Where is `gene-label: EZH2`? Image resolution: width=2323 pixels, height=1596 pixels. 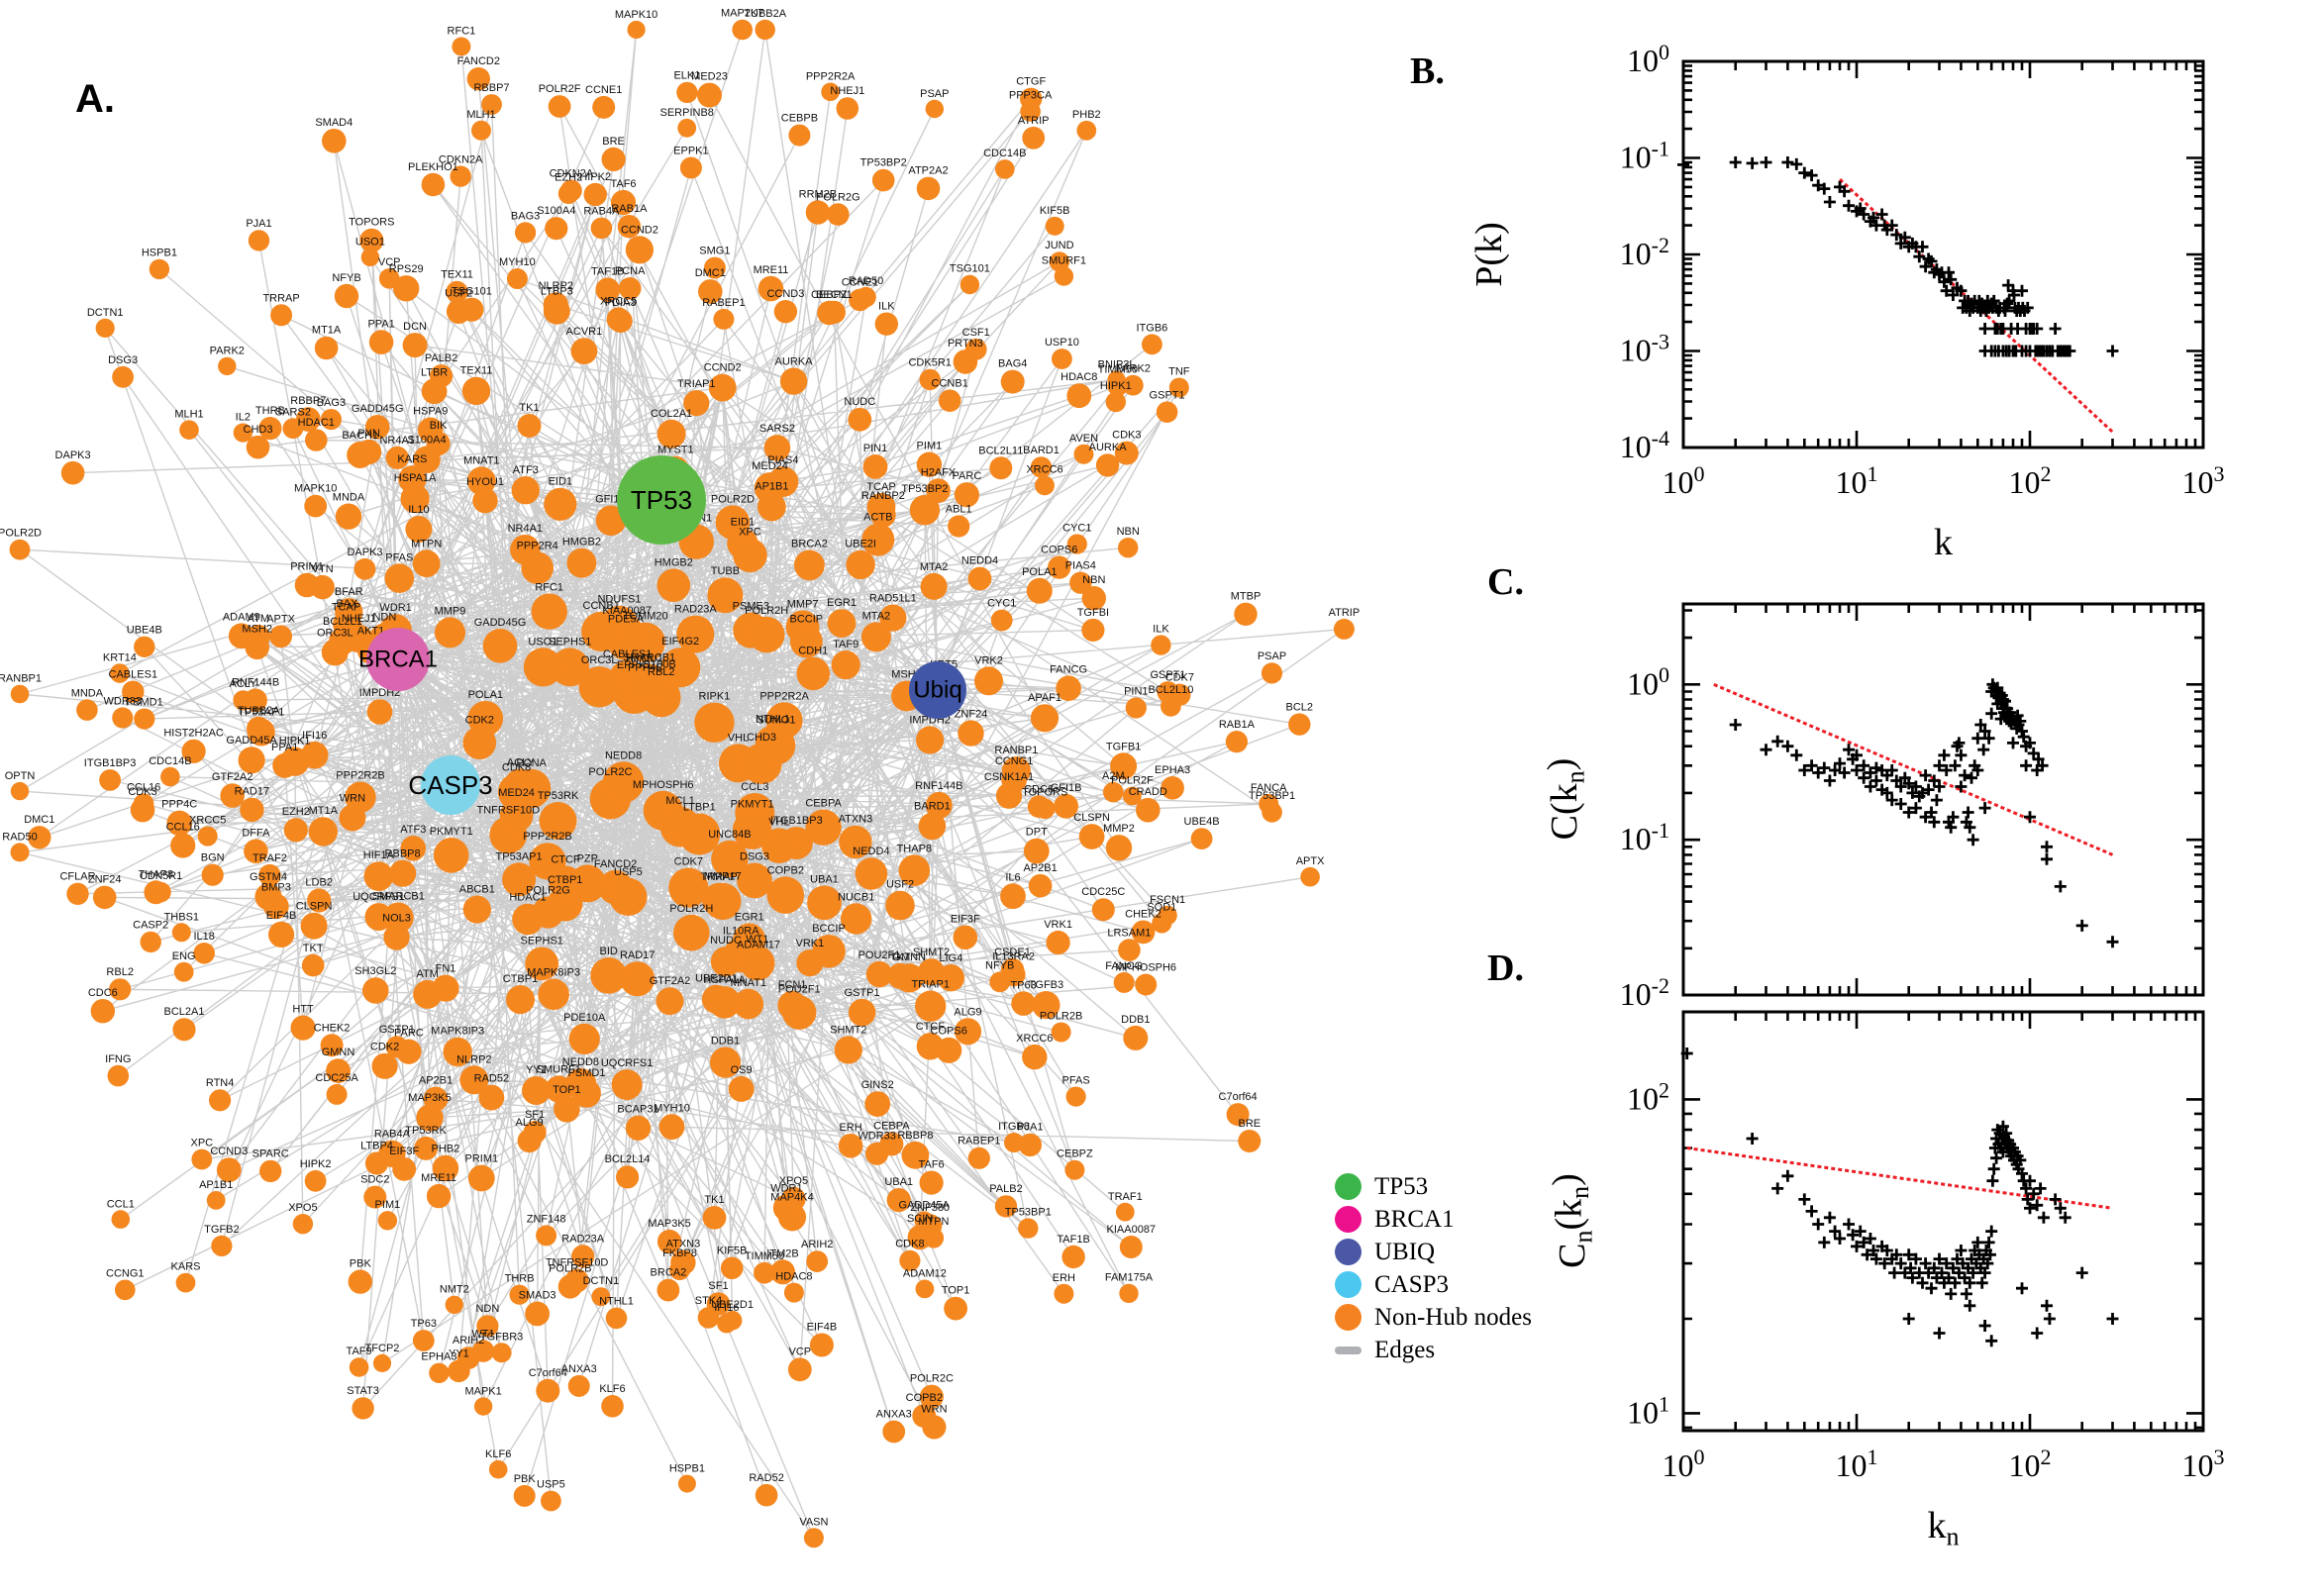 gene-label: EZH2 is located at coordinates (296, 812).